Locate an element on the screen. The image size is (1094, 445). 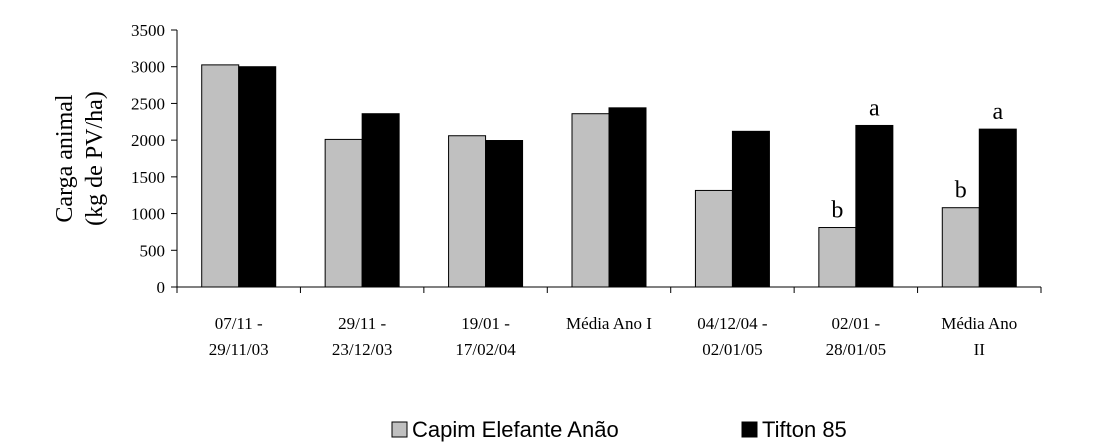
x-tick-label: Média Ano I is located at coordinates (609, 323).